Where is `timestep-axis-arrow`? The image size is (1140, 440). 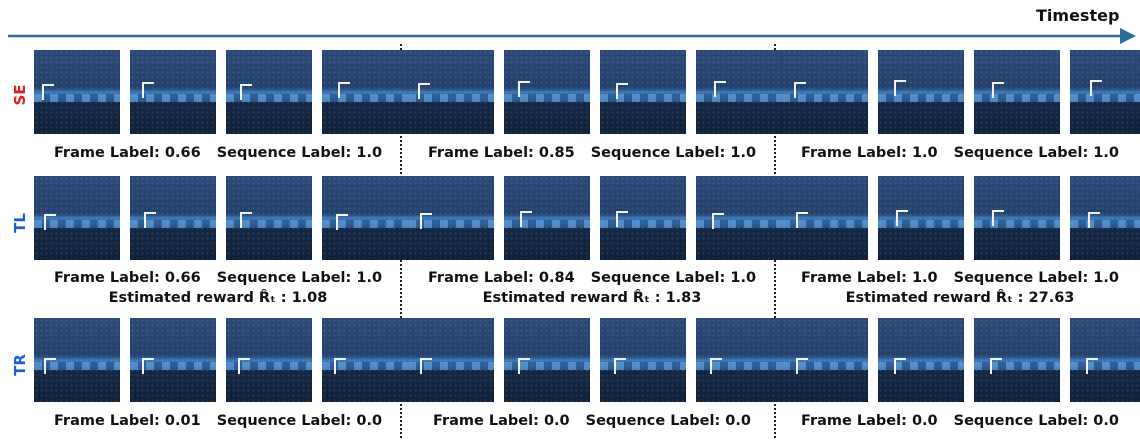
timestep-axis-arrow is located at coordinates (572, 36).